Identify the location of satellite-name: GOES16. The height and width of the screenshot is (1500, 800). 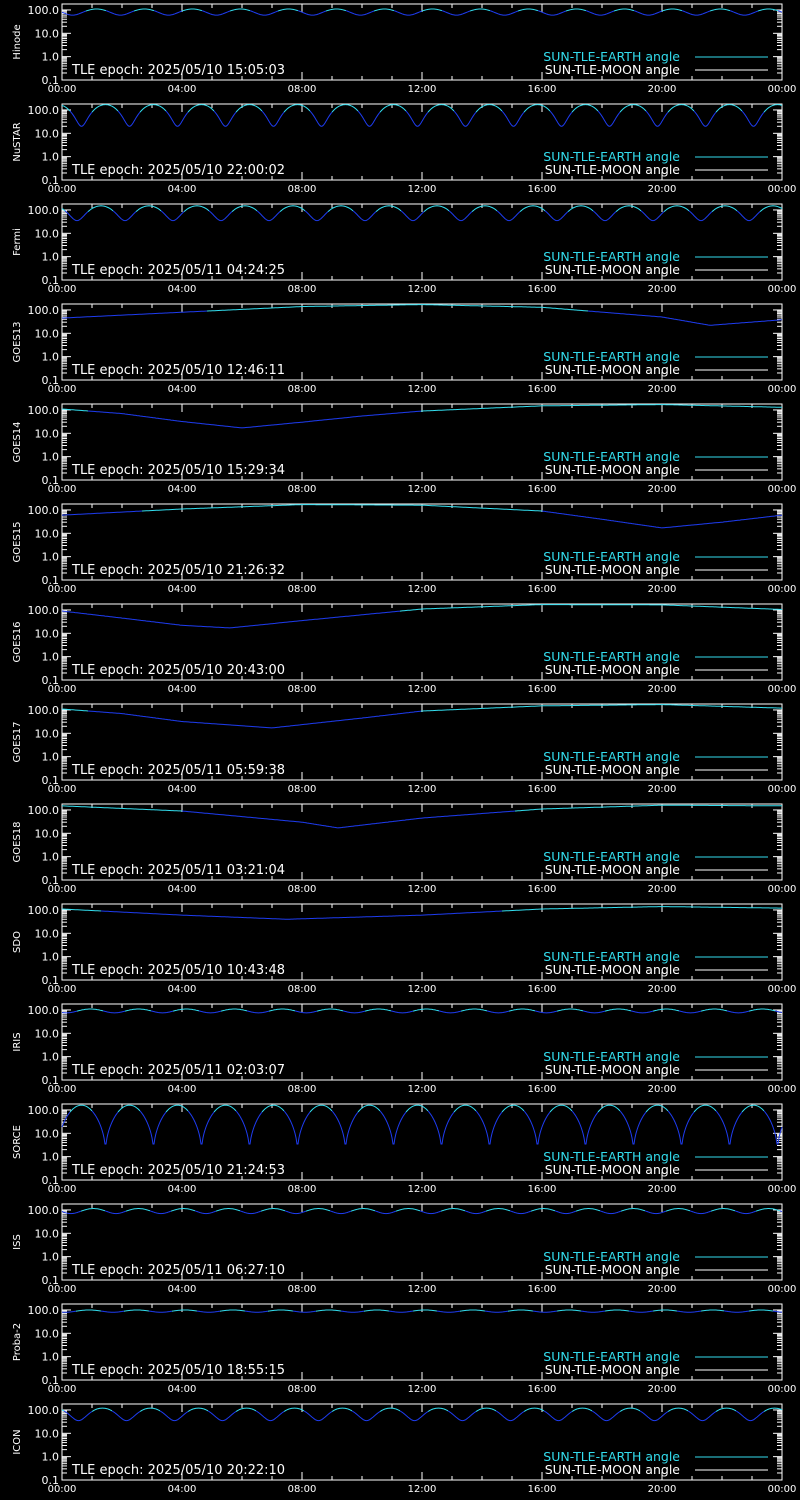
(17, 641).